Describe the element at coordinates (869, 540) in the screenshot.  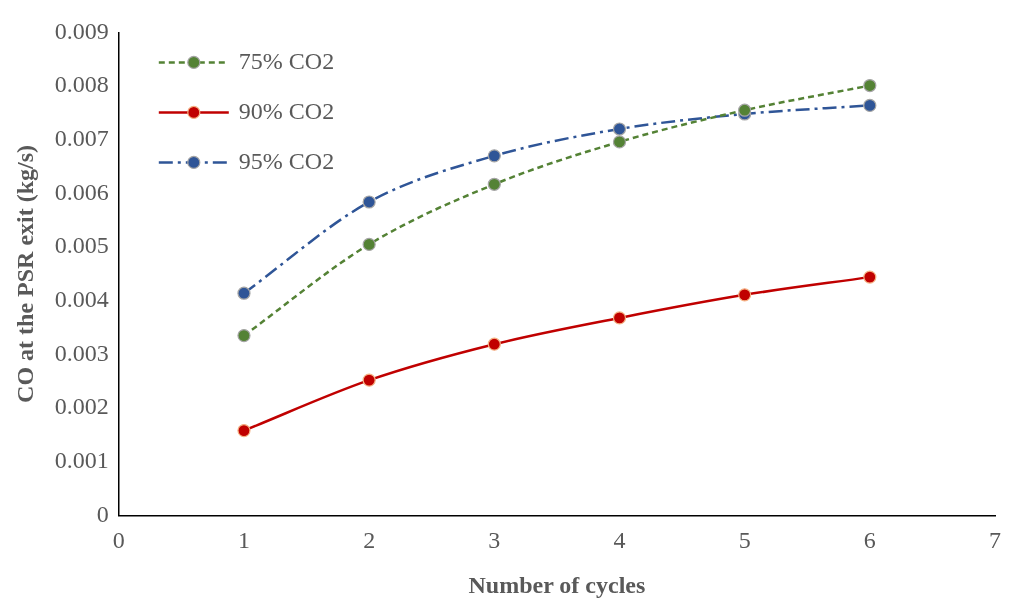
I see `x-tick-label: 6` at that location.